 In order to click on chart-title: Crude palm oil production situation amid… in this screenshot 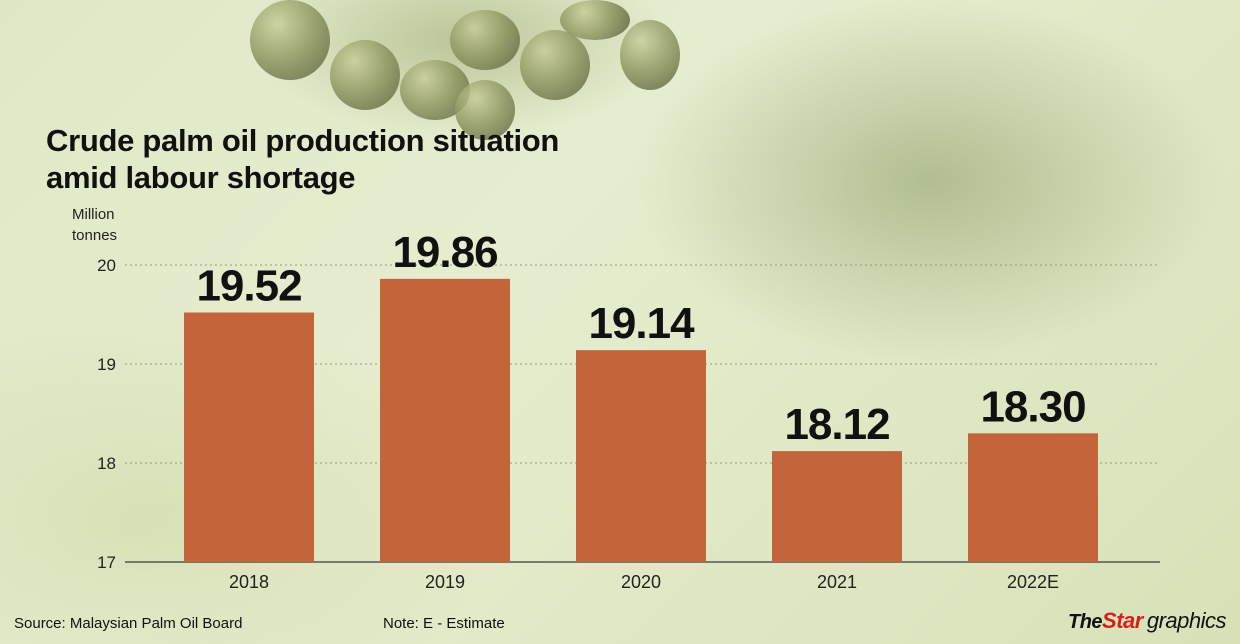, I will do `click(303, 159)`.